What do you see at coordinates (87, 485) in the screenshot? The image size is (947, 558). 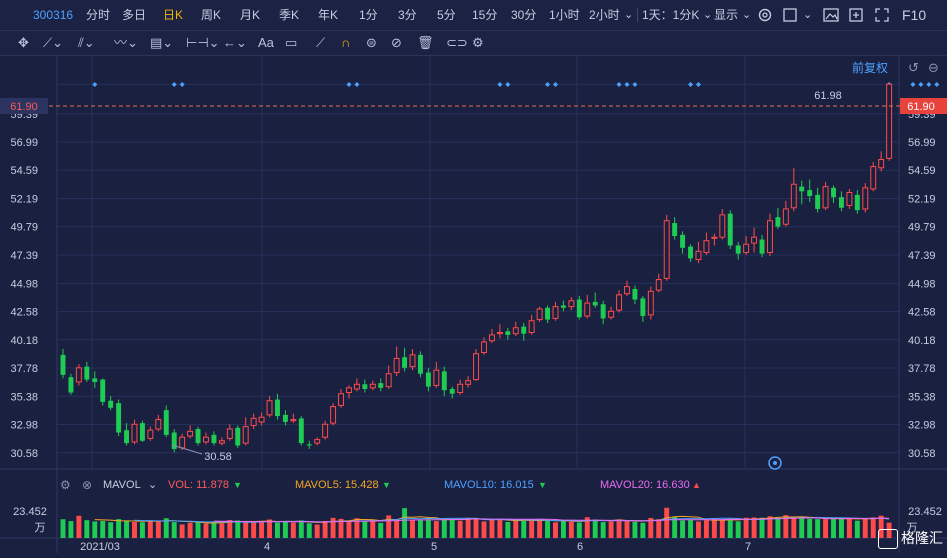 I see `close-icon: ⊗` at bounding box center [87, 485].